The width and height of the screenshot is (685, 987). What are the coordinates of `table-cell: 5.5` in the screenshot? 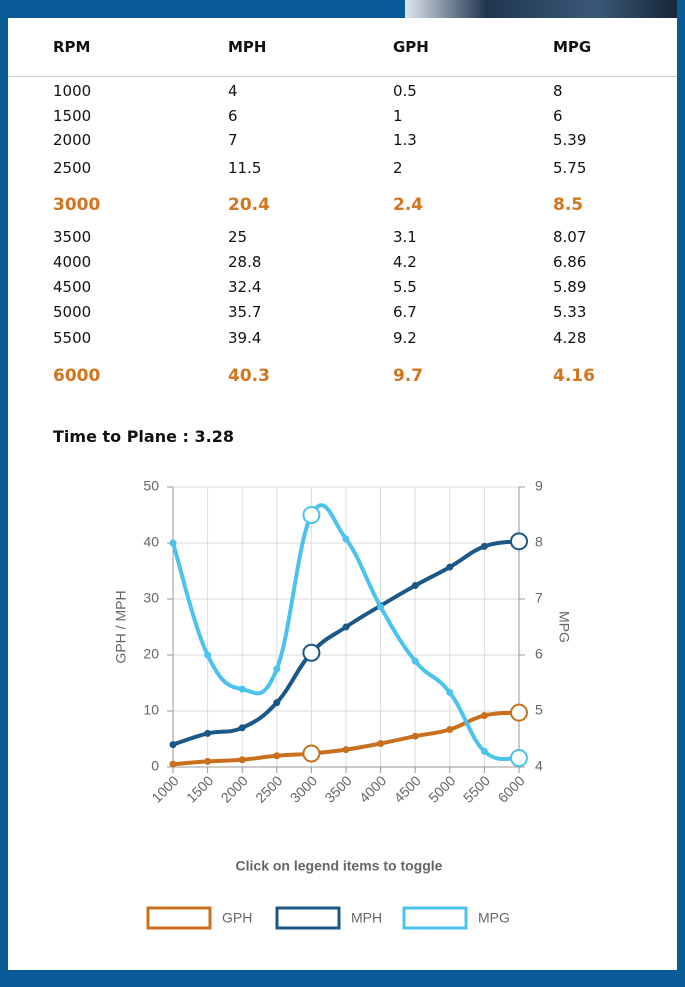 It's located at (405, 287).